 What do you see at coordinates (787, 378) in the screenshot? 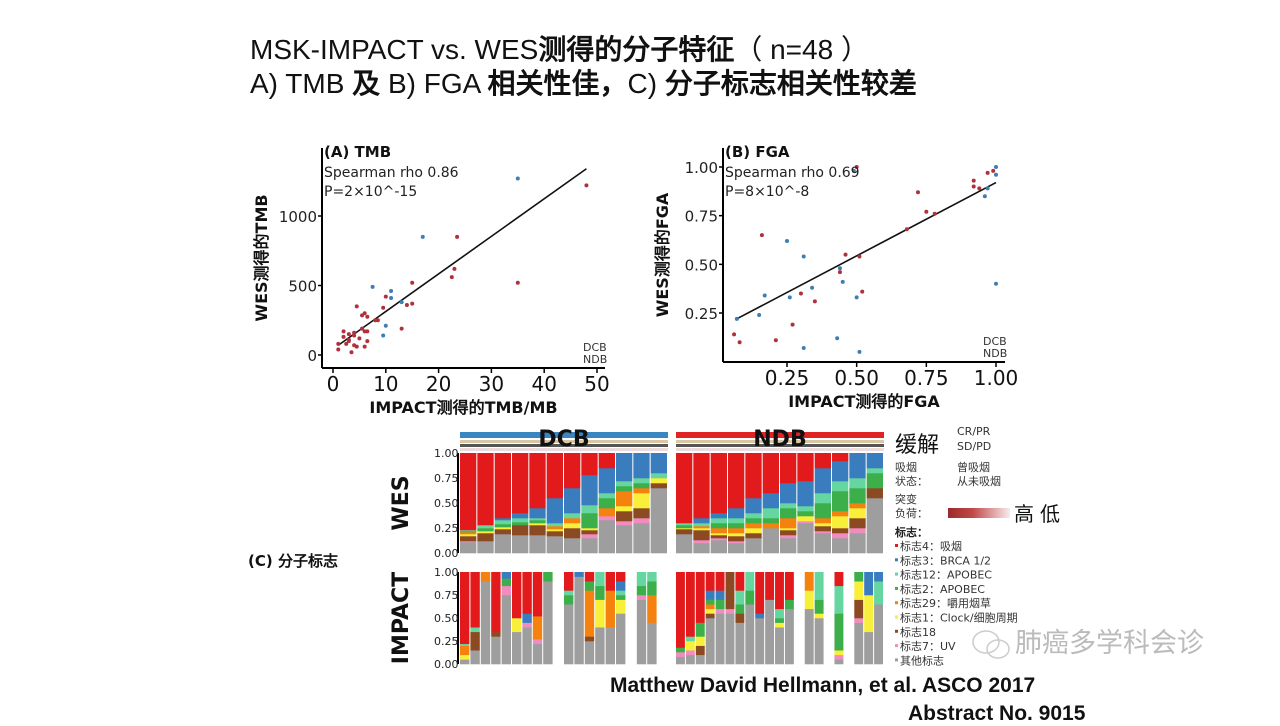
I see `x-tick-label: 0.25` at bounding box center [787, 378].